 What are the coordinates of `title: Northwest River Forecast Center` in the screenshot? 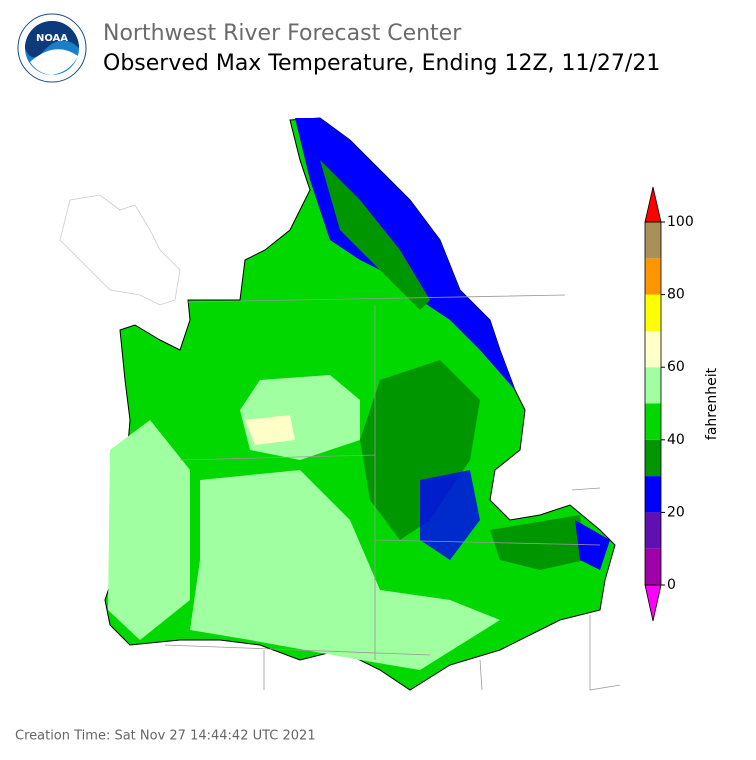 It's located at (282, 33).